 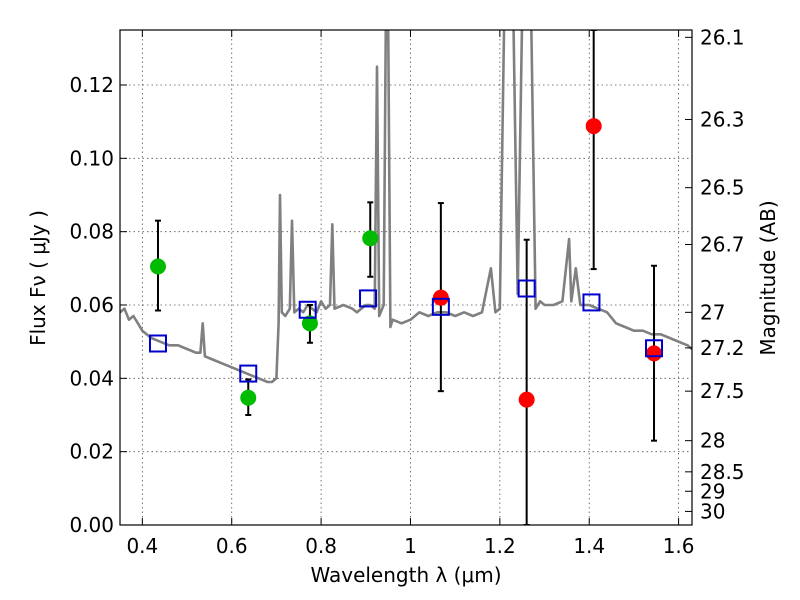 What do you see at coordinates (722, 245) in the screenshot?
I see `right-tick-label: 26.7` at bounding box center [722, 245].